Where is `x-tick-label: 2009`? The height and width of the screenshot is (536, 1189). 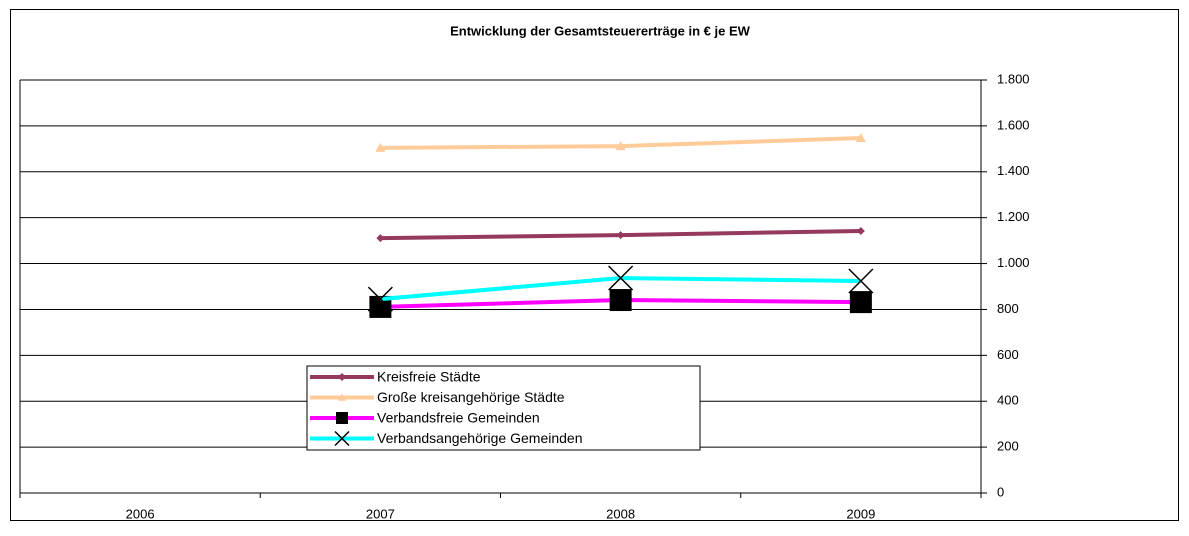 x-tick-label: 2009 is located at coordinates (860, 513).